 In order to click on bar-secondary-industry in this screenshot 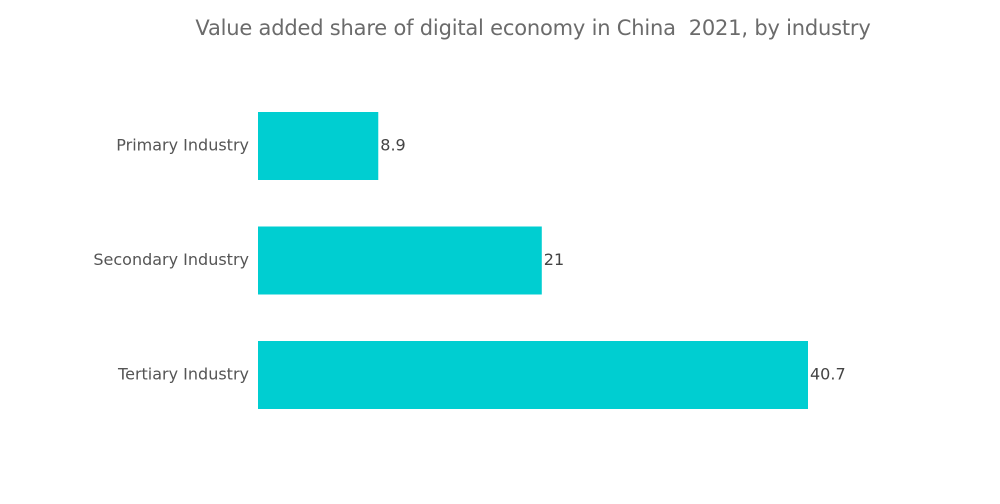, I will do `click(400, 260)`.